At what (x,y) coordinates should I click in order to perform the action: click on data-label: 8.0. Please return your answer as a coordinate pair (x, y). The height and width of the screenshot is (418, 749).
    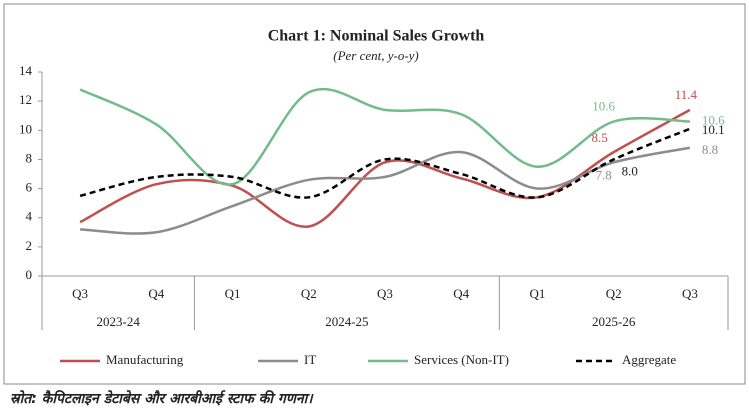
    Looking at the image, I should click on (630, 170).